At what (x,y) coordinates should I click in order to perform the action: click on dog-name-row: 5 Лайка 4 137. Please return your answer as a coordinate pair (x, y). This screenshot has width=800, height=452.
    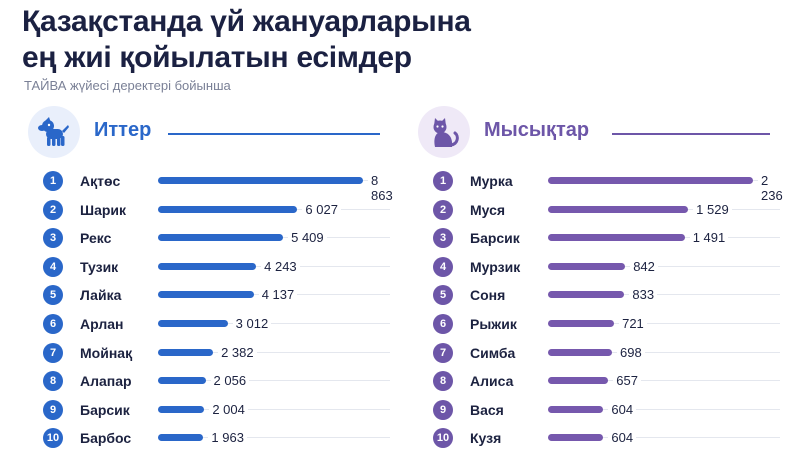
    Looking at the image, I should click on (213, 295).